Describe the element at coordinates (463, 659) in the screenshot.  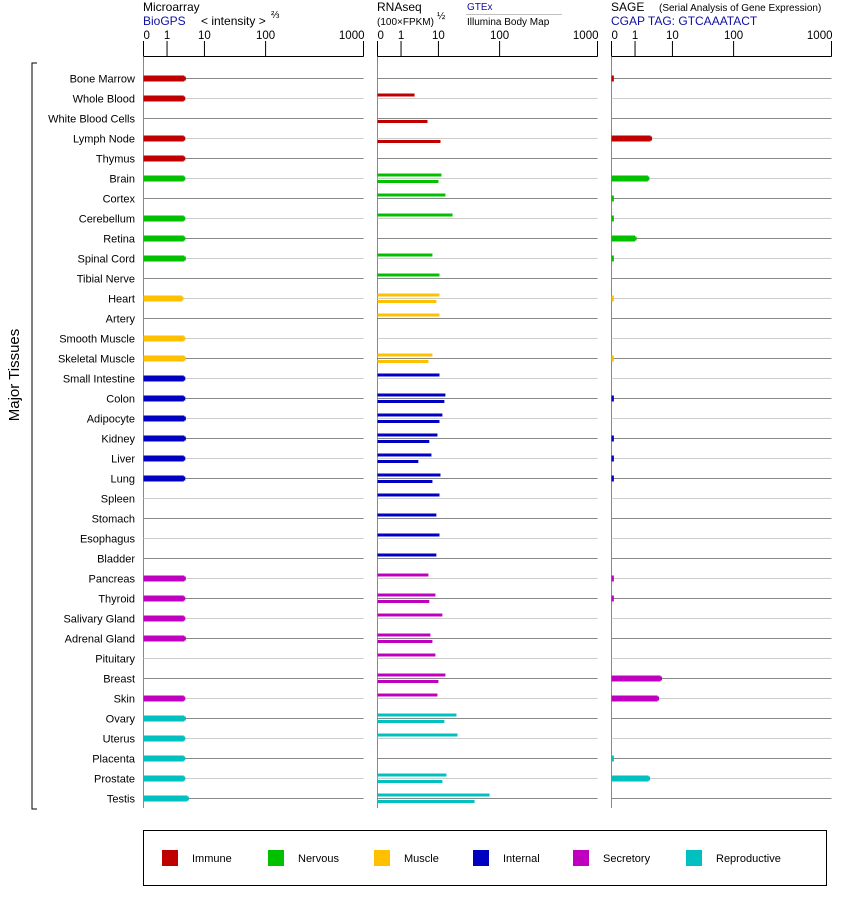
I see `tissue-row: Pituitary` at that location.